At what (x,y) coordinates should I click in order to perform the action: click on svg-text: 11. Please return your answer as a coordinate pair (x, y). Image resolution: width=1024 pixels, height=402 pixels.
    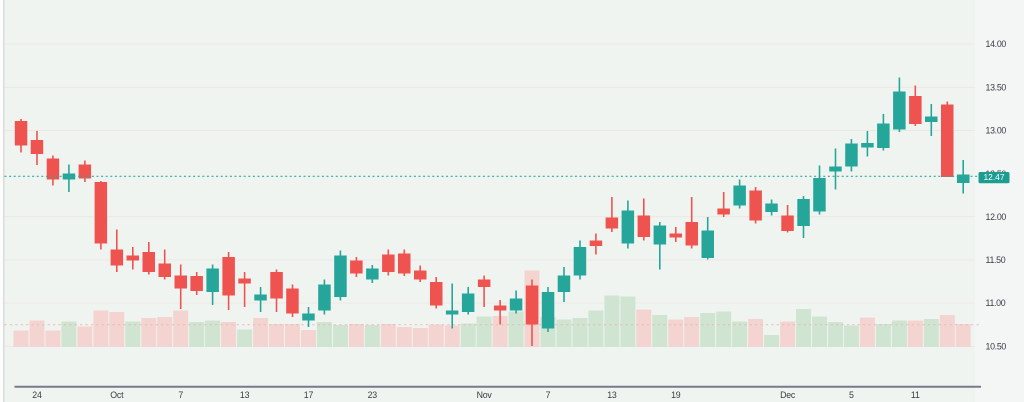
    Looking at the image, I should click on (915, 395).